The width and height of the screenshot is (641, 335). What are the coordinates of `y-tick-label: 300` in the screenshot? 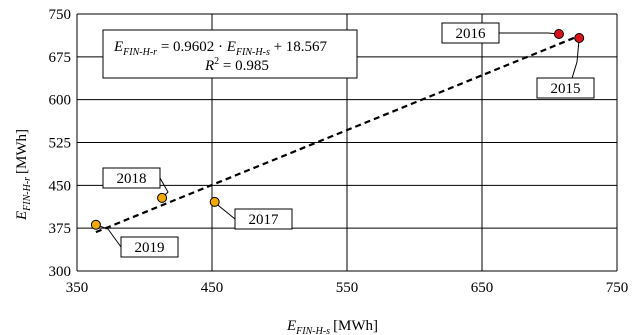 It's located at (60, 272).